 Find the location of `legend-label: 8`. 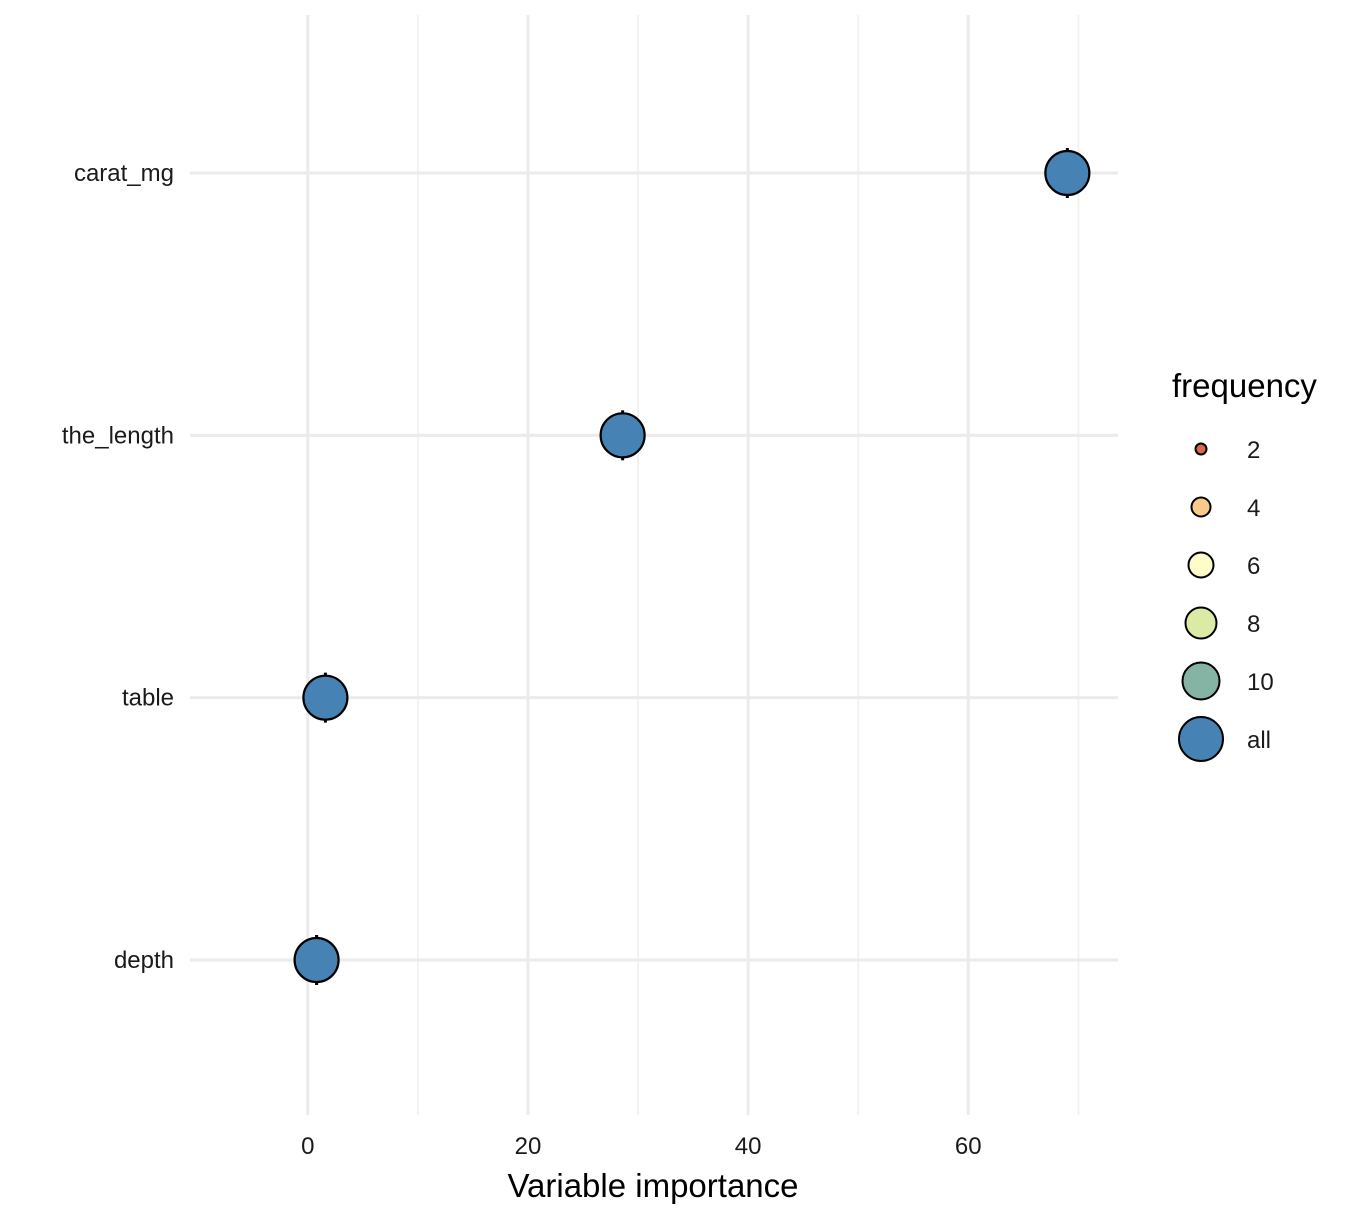

legend-label: 8 is located at coordinates (1253, 624).